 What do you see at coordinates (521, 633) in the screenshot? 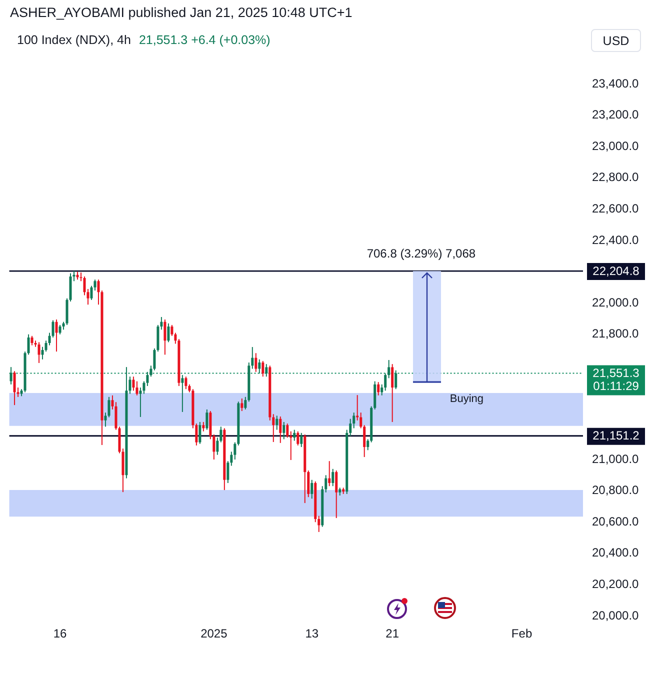
I see `x-tick-label: Feb` at bounding box center [521, 633].